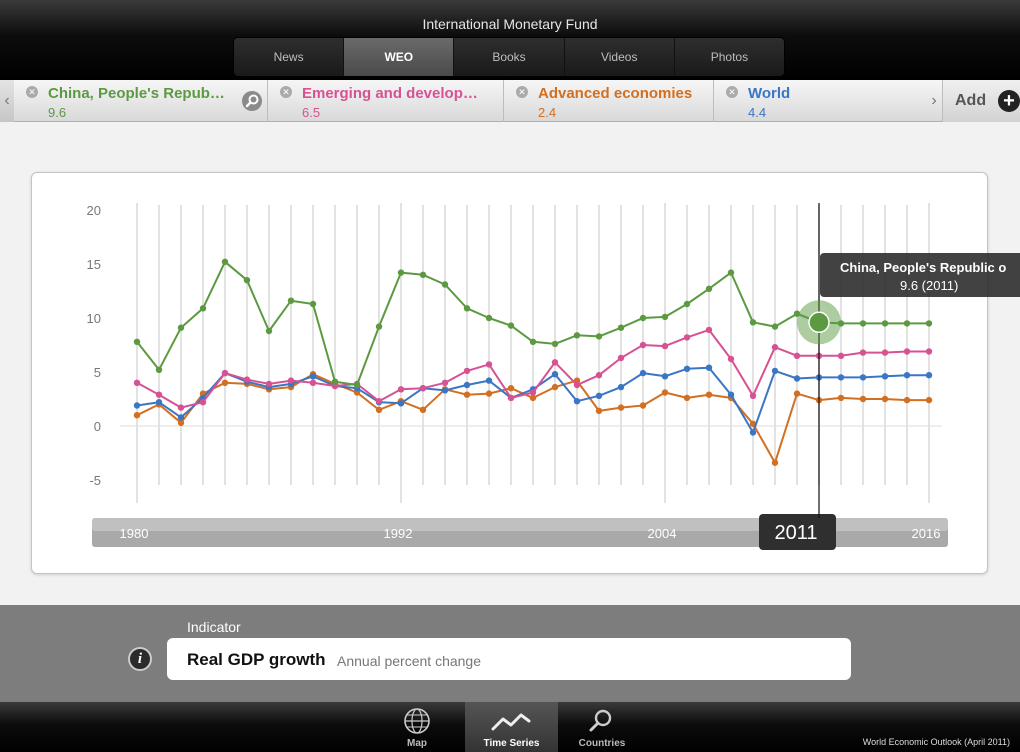  What do you see at coordinates (819, 322) in the screenshot?
I see `selected-point` at bounding box center [819, 322].